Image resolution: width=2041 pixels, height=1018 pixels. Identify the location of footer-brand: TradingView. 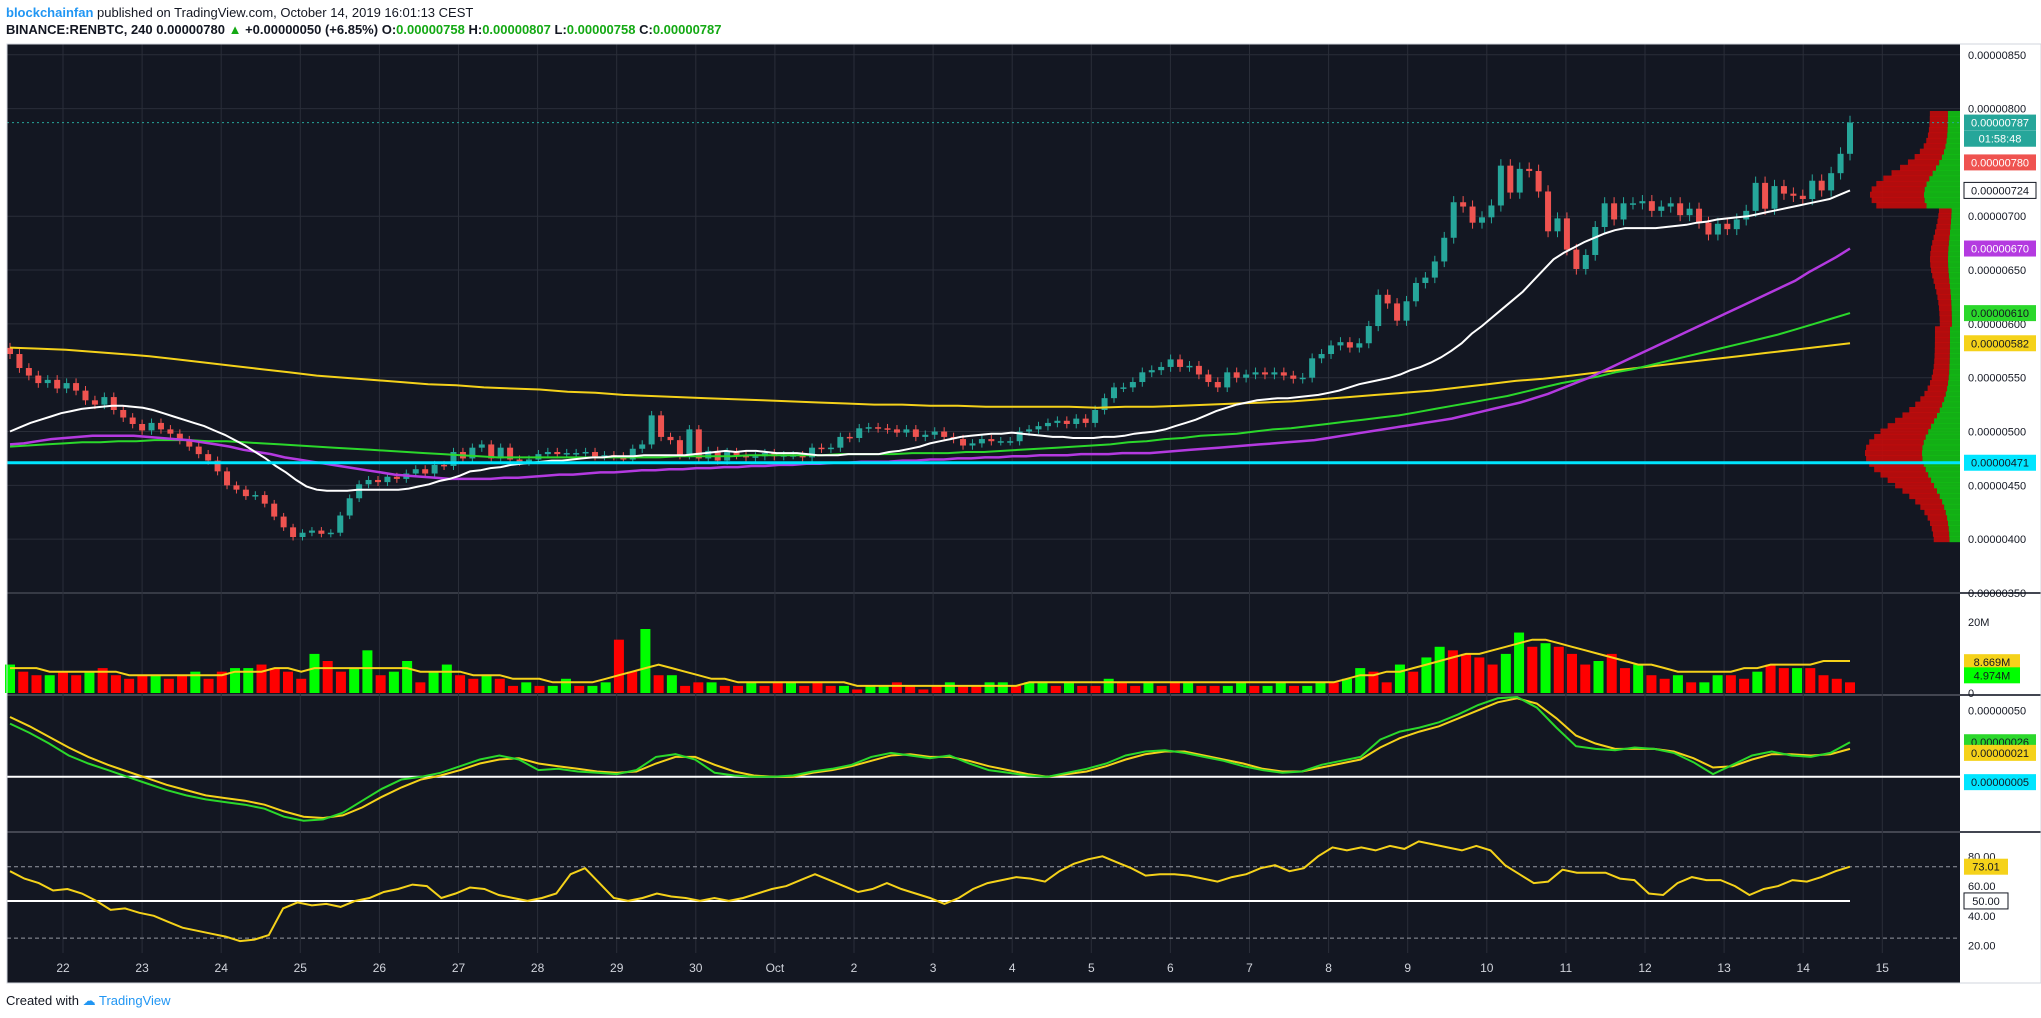
(135, 1000).